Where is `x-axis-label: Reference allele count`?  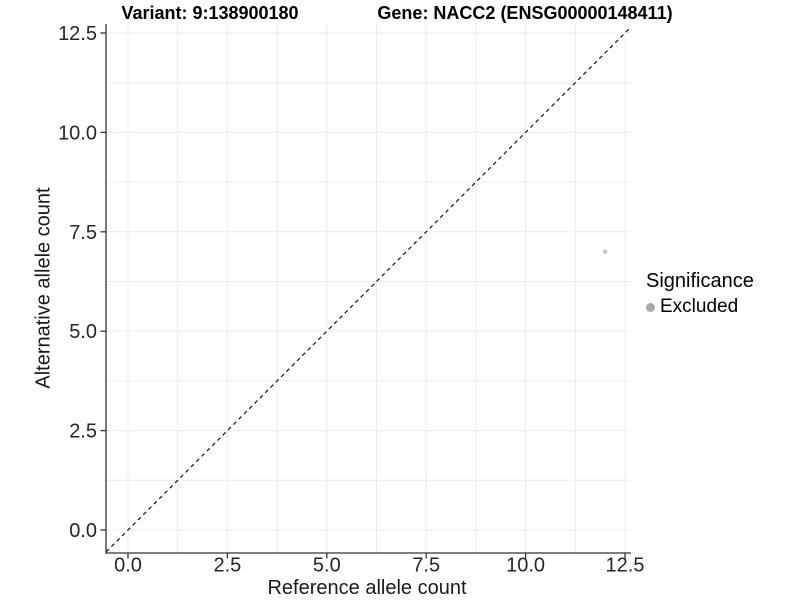
x-axis-label: Reference allele count is located at coordinates (367, 588).